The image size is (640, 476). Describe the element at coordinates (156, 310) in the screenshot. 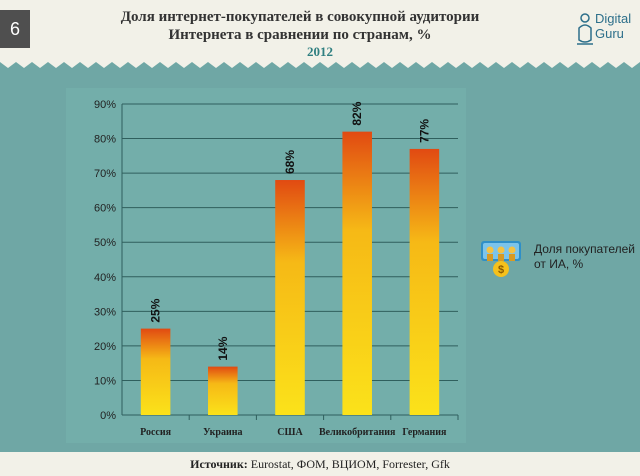

I see `data-label: 25%` at that location.